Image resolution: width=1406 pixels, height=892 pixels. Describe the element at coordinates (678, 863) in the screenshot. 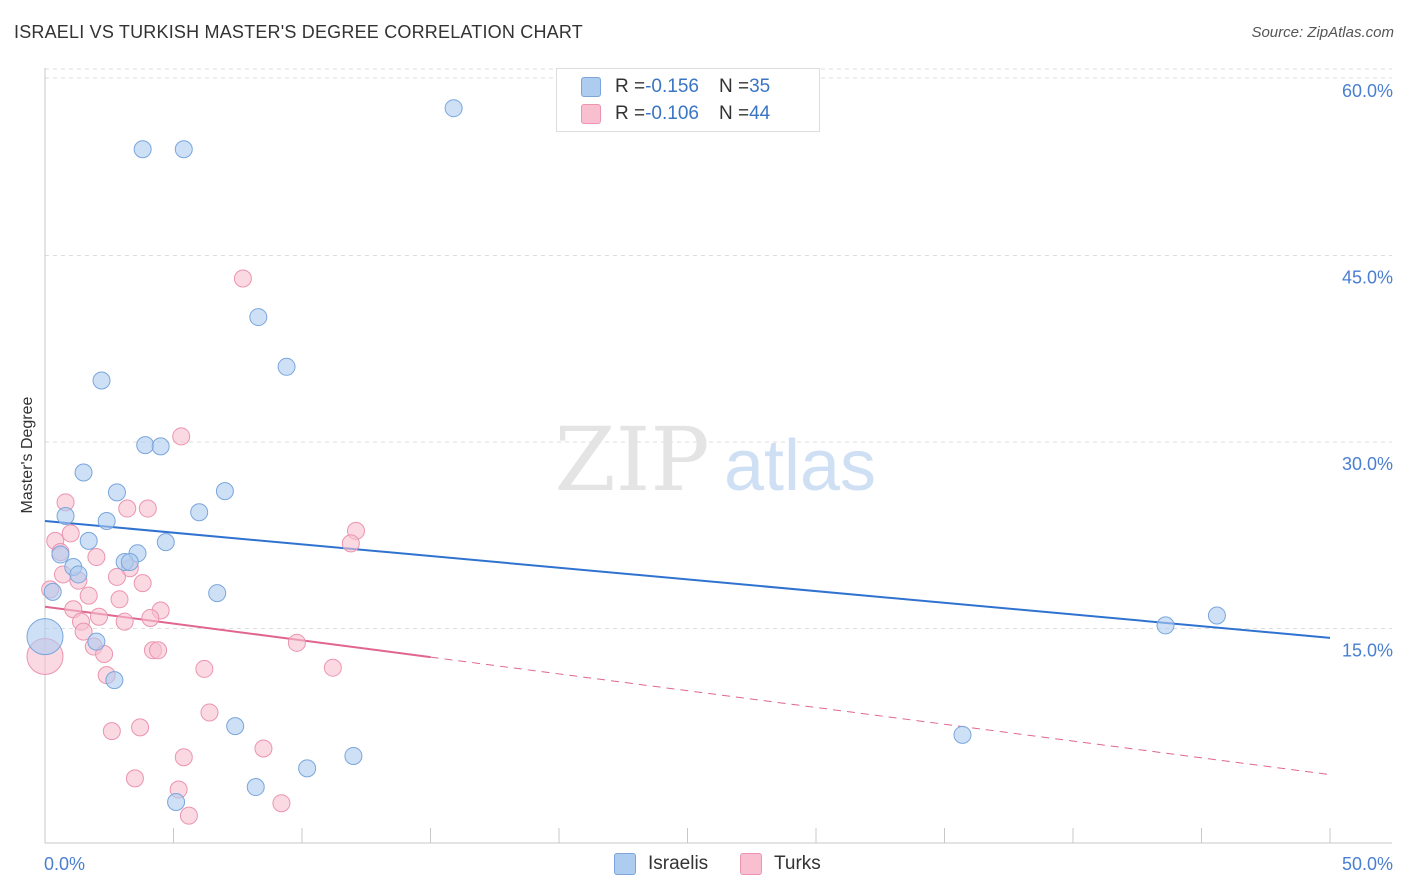

I see `israelis-legend-label: Israelis` at that location.